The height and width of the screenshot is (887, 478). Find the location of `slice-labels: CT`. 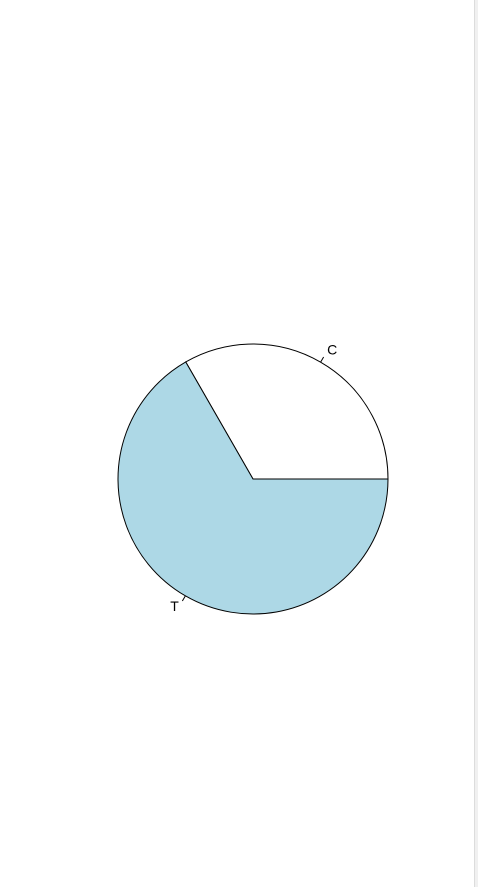

slice-labels: CT is located at coordinates (253, 478).